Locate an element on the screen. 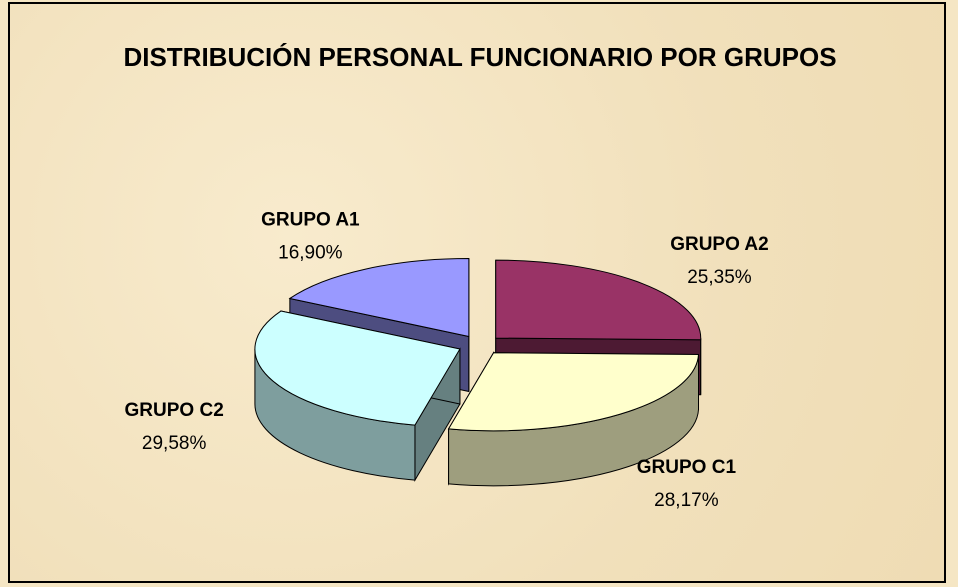 The width and height of the screenshot is (958, 587). slice-label: GRUPO A1 is located at coordinates (310, 220).